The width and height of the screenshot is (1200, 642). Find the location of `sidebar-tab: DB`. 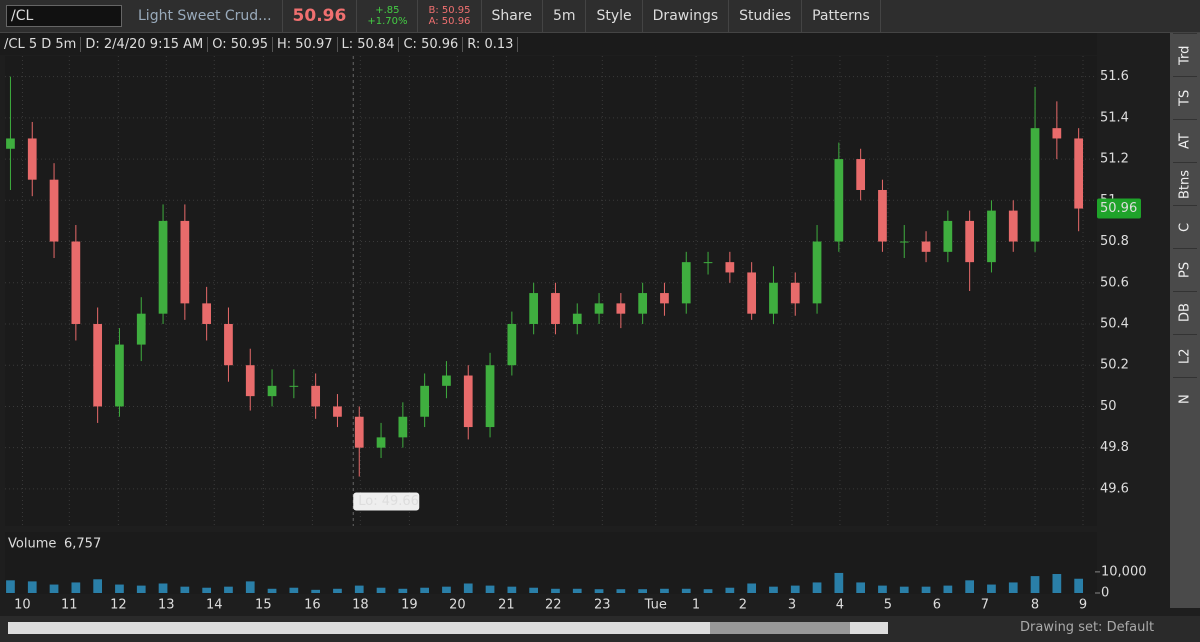

sidebar-tab: DB is located at coordinates (1185, 312).